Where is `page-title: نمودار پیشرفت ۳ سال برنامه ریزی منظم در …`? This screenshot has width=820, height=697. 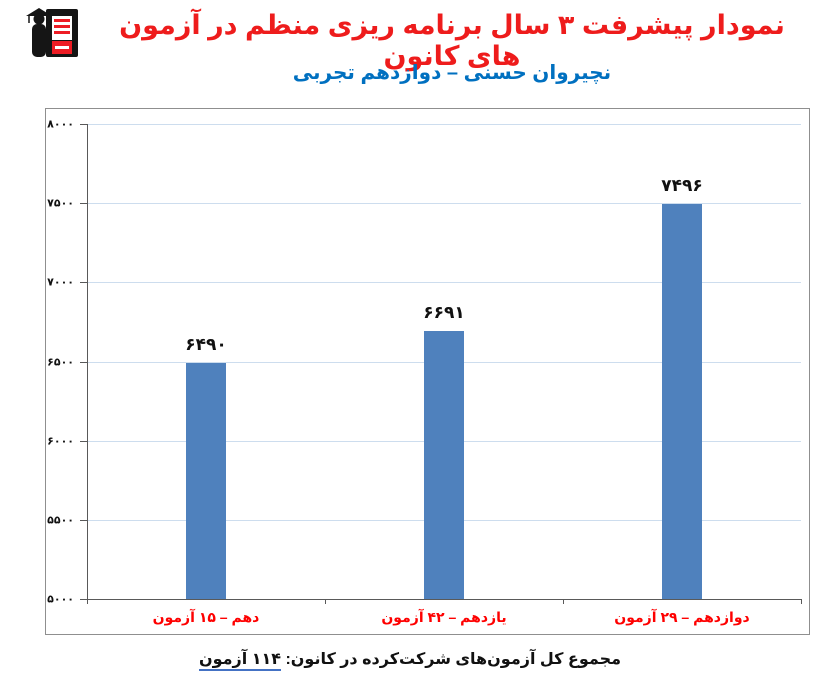 page-title: نمودار پیشرفت ۳ سال برنامه ریزی منظم در … is located at coordinates (452, 41).